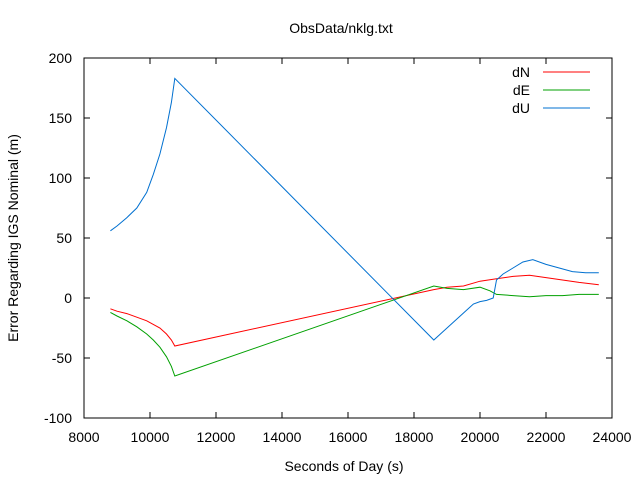 The image size is (640, 480). Describe the element at coordinates (348, 437) in the screenshot. I see `x-tick-label: 16000` at that location.